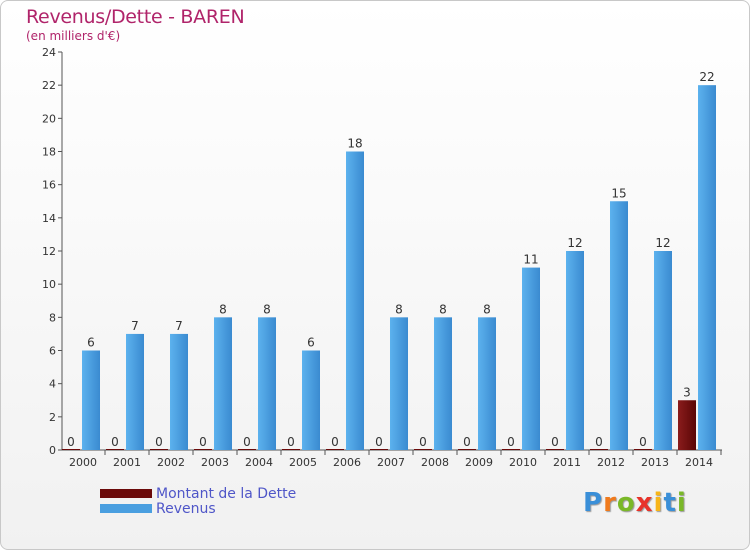 The image size is (750, 550). Describe the element at coordinates (523, 462) in the screenshot. I see `x-tick-label: 2010` at that location.